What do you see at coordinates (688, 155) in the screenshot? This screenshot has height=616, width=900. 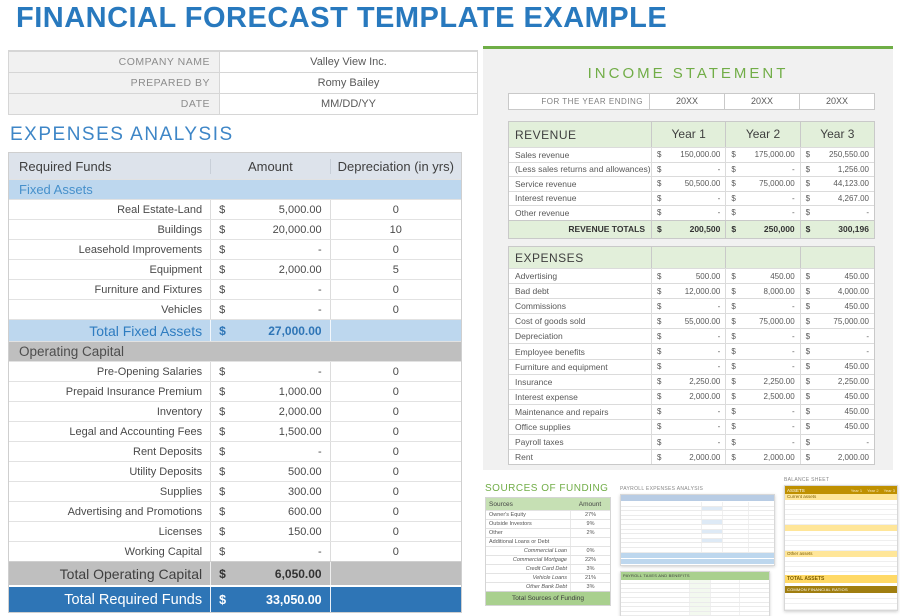 I see `year1-cell: $150,000.00` at bounding box center [688, 155].